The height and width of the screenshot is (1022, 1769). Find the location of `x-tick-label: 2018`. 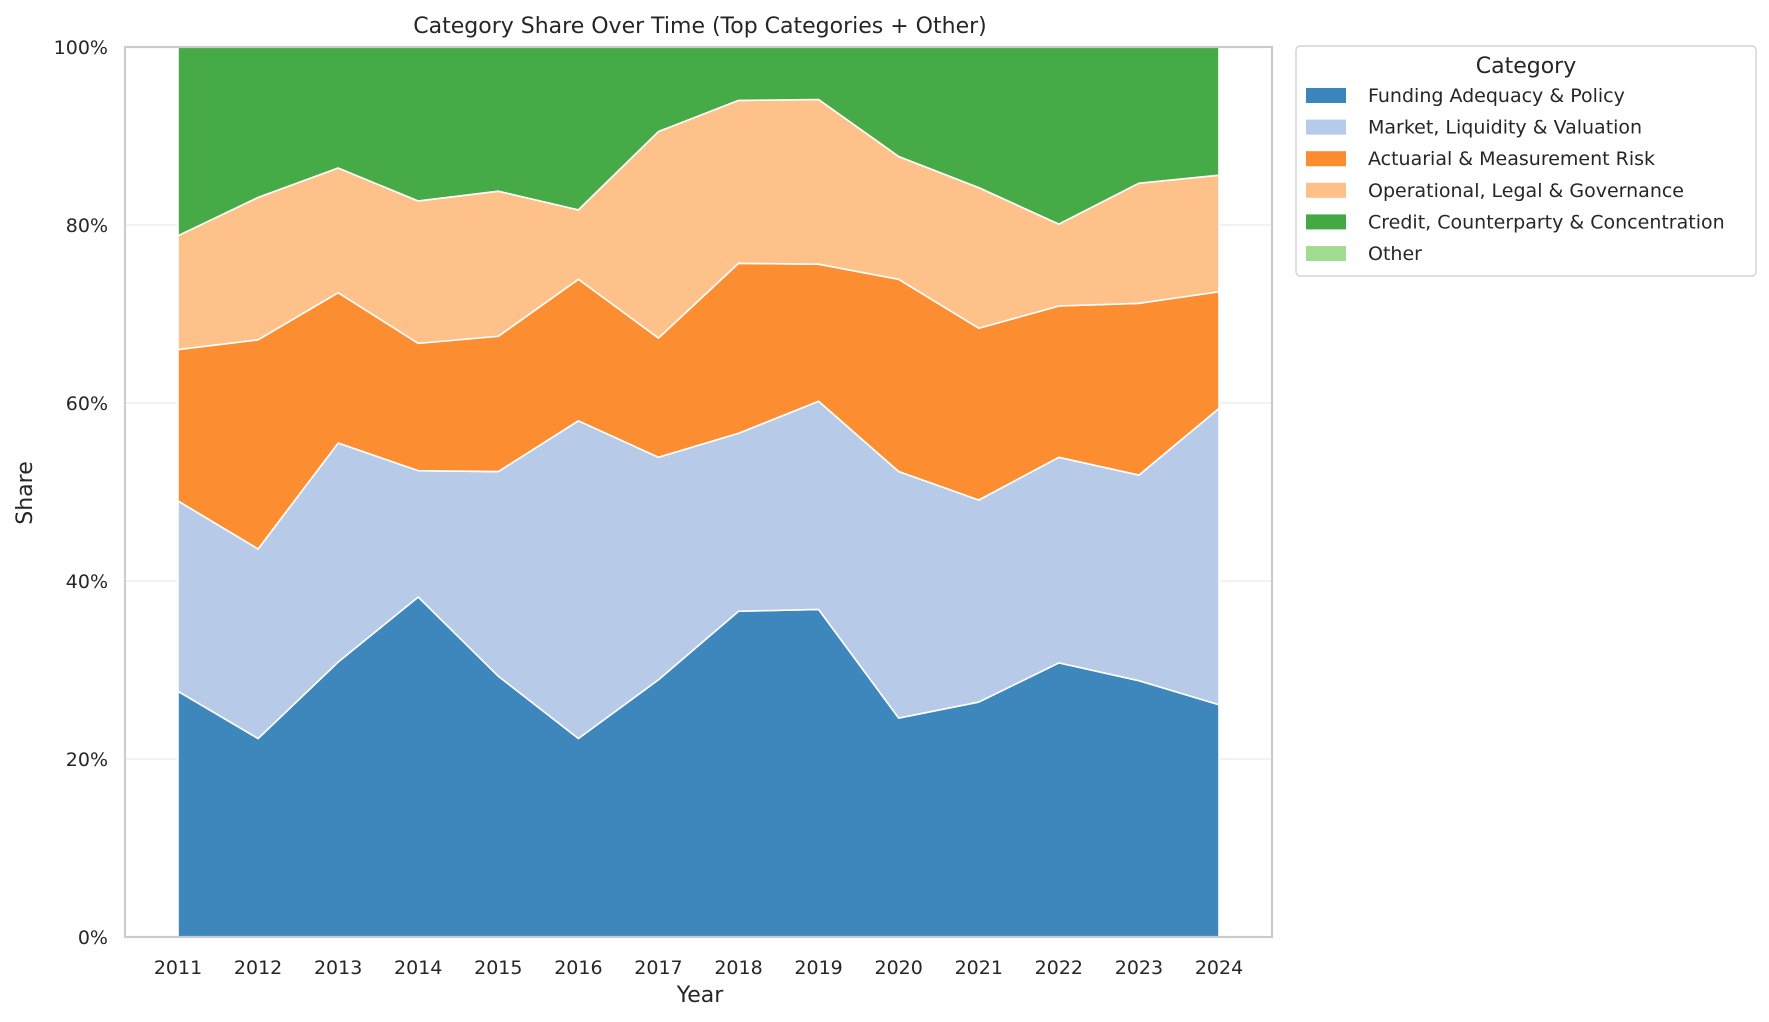

x-tick-label: 2018 is located at coordinates (738, 968).